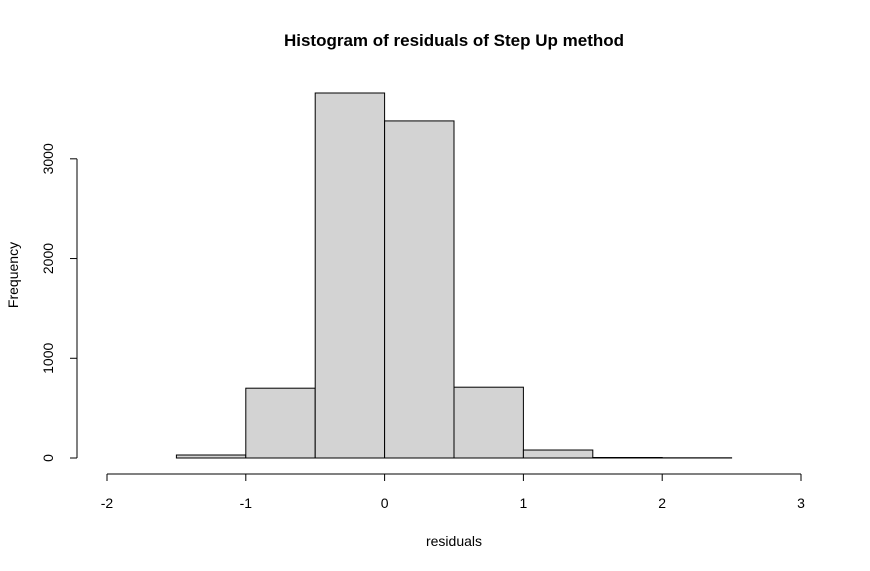 Image resolution: width=870 pixels, height=571 pixels. Describe the element at coordinates (454, 541) in the screenshot. I see `x-axis-label: residuals` at that location.